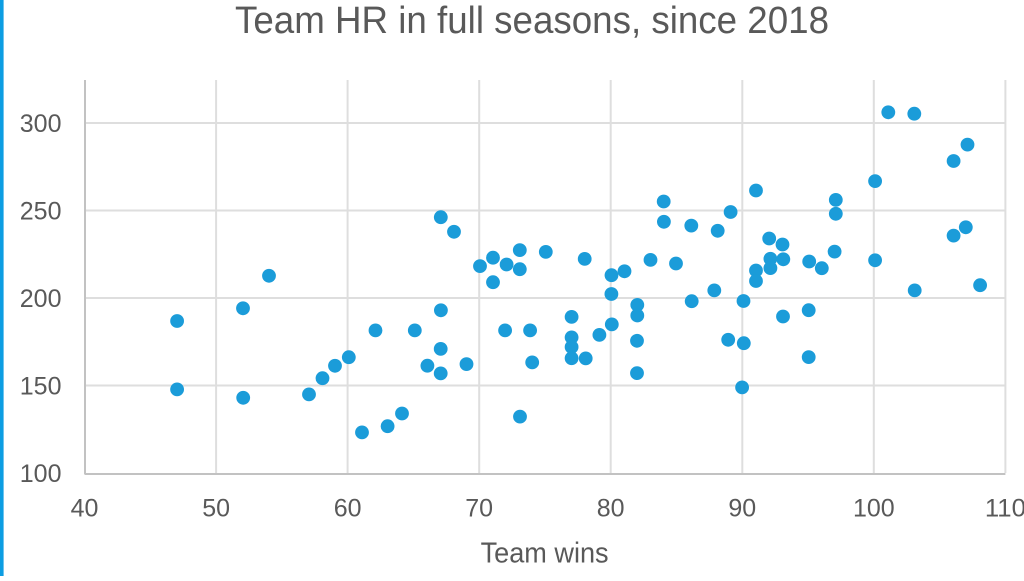 This screenshot has width=1024, height=581. What do you see at coordinates (1004, 509) in the screenshot?
I see `svg-text: 110` at bounding box center [1004, 509].